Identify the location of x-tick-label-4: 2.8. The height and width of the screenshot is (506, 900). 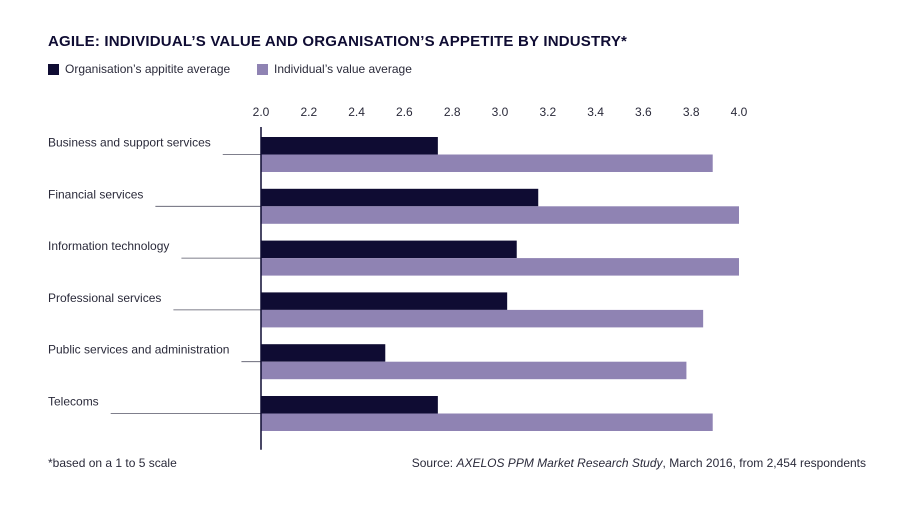
(452, 112).